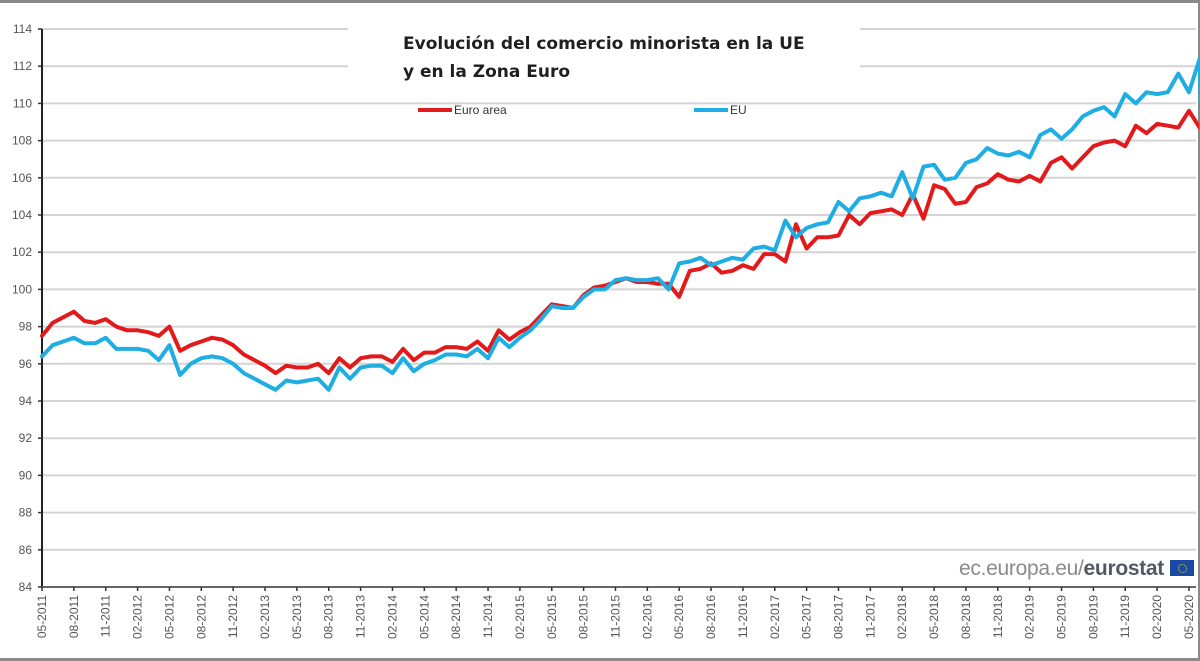 The height and width of the screenshot is (661, 1200). Describe the element at coordinates (297, 617) in the screenshot. I see `x-tick-label: 05-2013` at that location.